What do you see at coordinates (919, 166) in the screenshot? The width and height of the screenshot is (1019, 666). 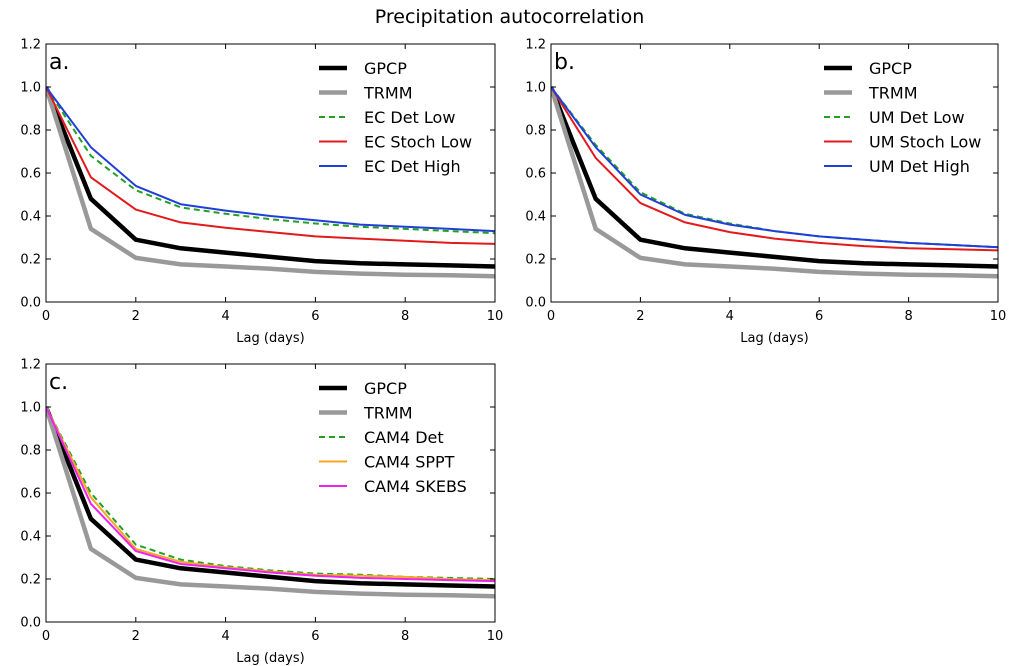 I see `legend-label: UM Det High` at bounding box center [919, 166].